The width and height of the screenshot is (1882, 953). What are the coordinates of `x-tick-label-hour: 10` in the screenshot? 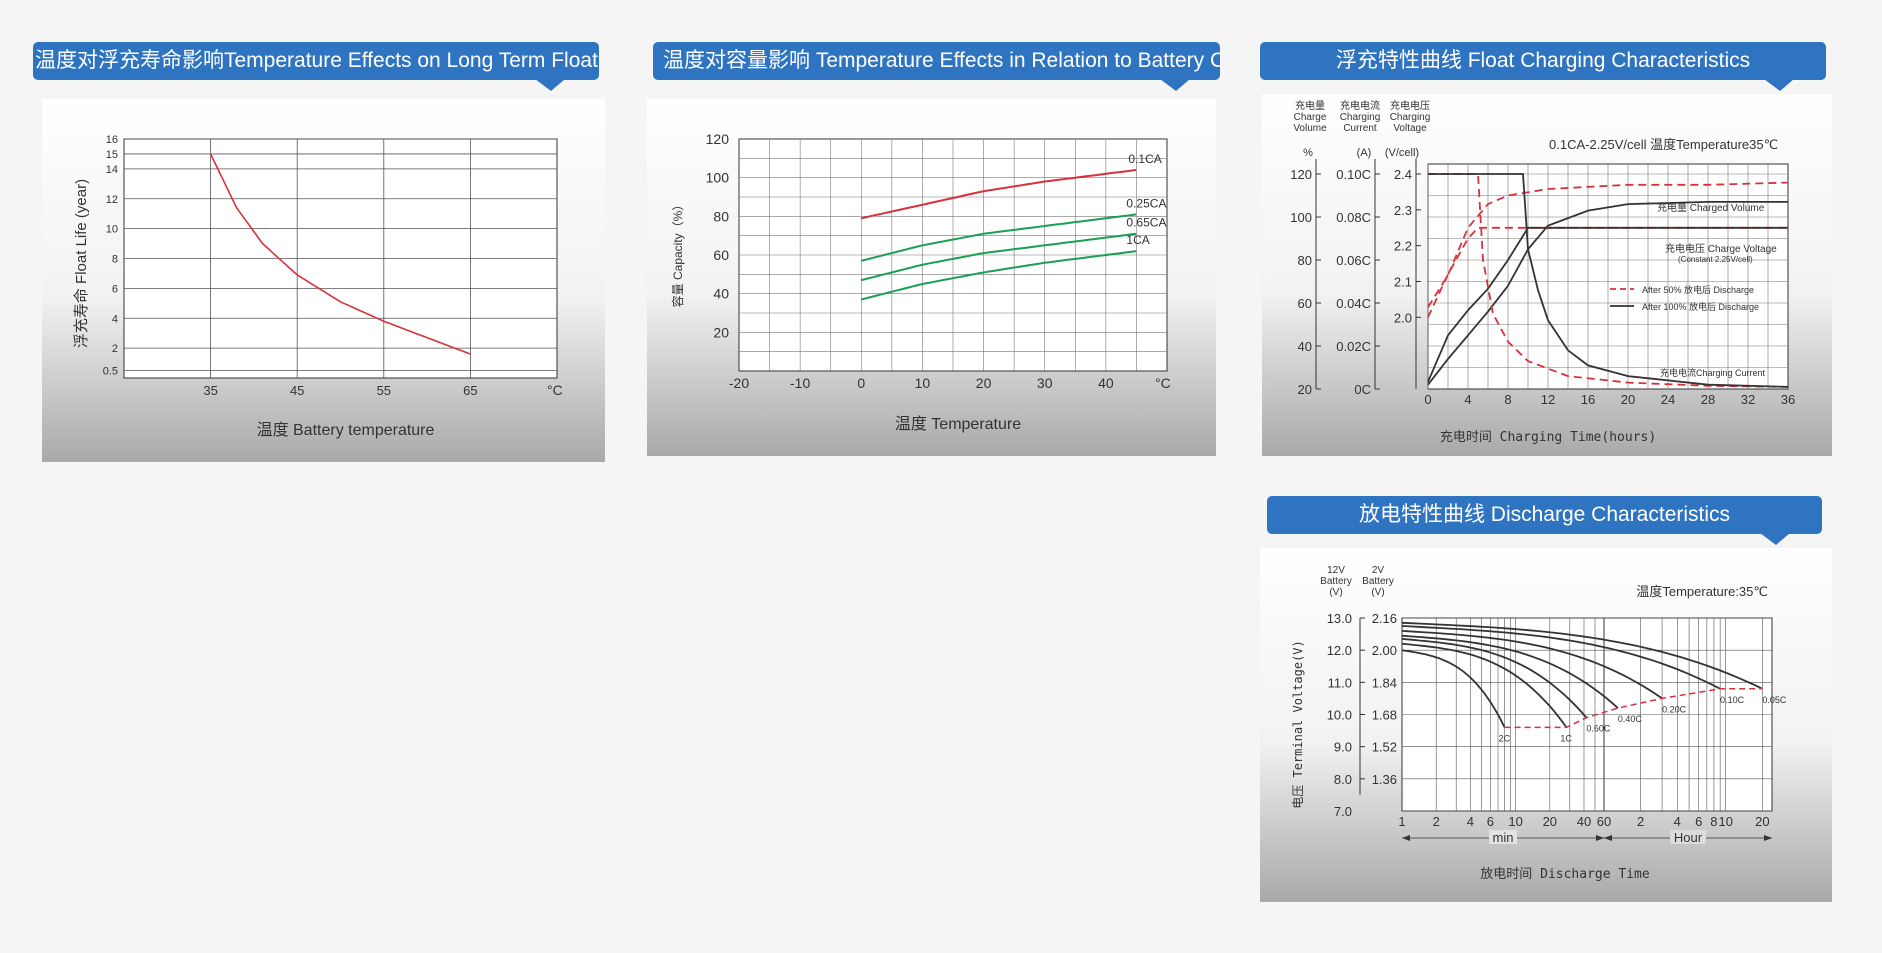 It's located at (1725, 821).